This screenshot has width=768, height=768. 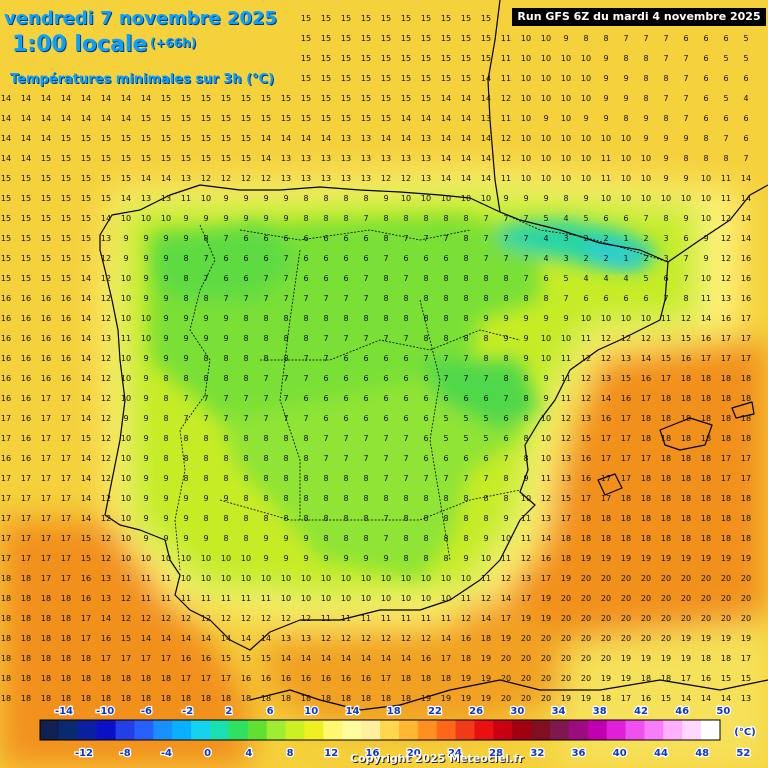 I want to click on legend-label-top: 22, so click(x=435, y=711).